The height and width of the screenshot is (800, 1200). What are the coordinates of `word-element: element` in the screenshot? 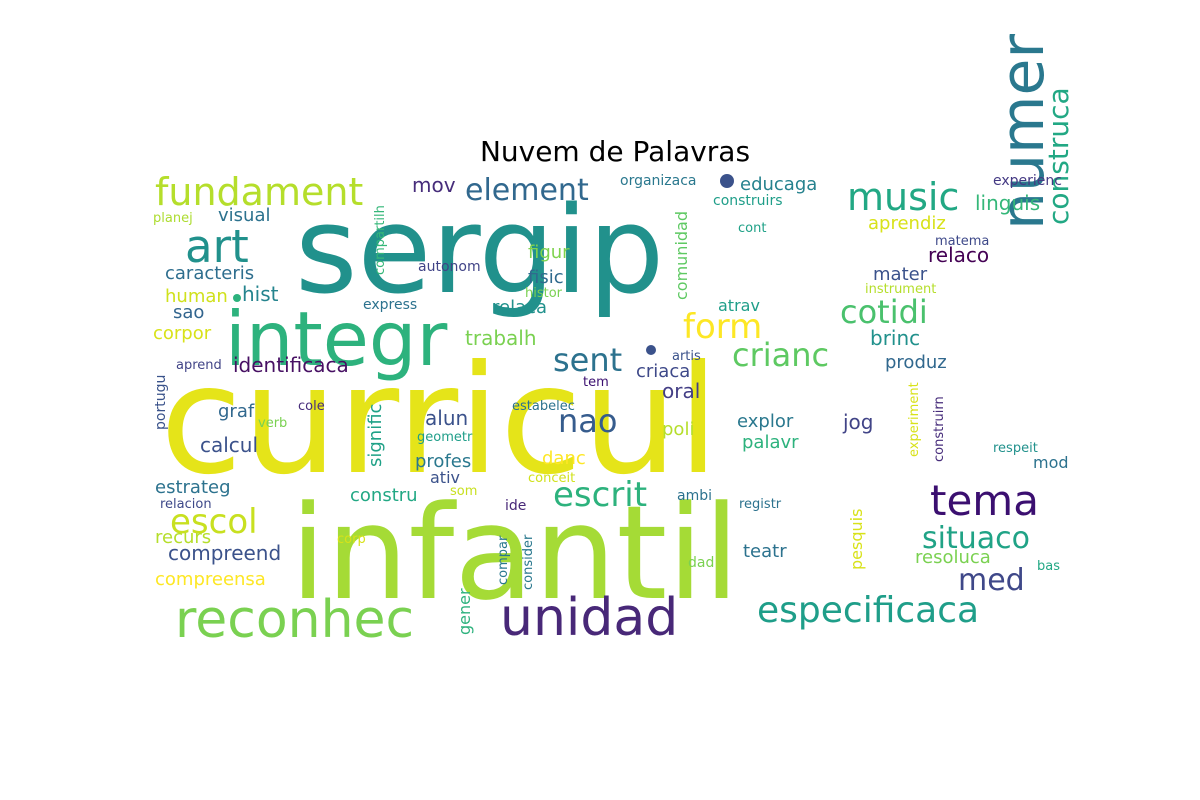 It's located at (527, 190).